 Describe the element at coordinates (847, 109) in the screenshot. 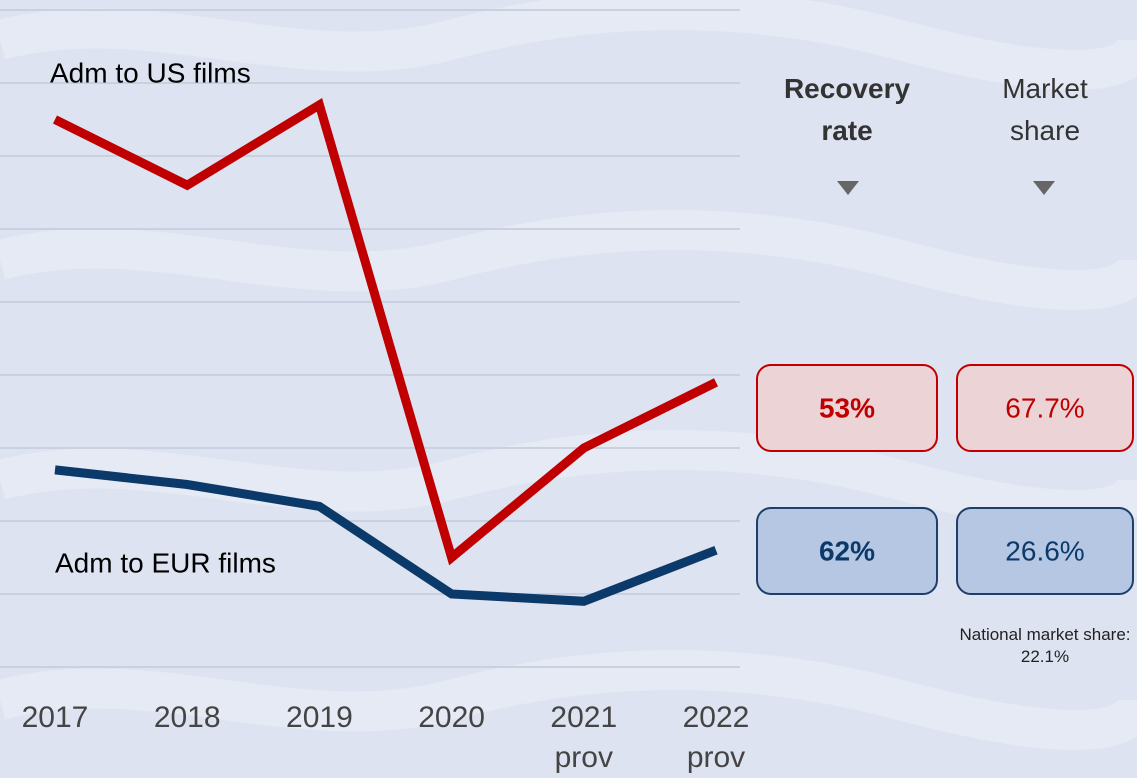

I see `header: Recovery rate` at that location.